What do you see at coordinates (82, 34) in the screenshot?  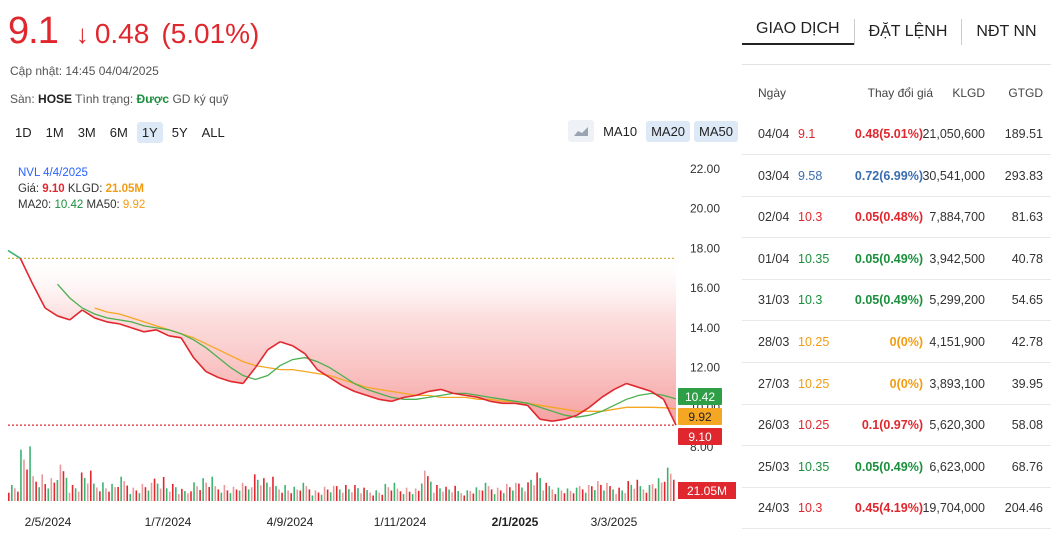 I see `down-arrow-icon: ↓` at bounding box center [82, 34].